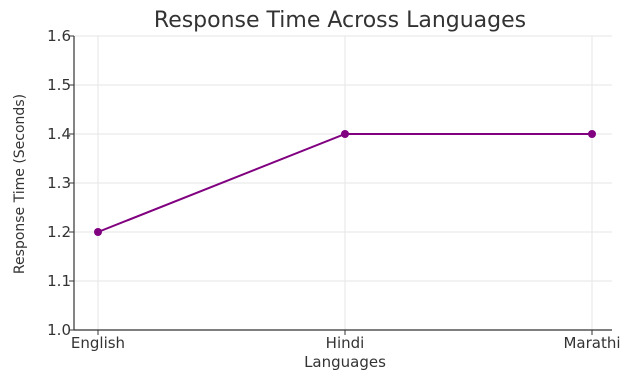 The image size is (631, 371). Describe the element at coordinates (59, 281) in the screenshot. I see `y-tick-label: 1.1` at that location.